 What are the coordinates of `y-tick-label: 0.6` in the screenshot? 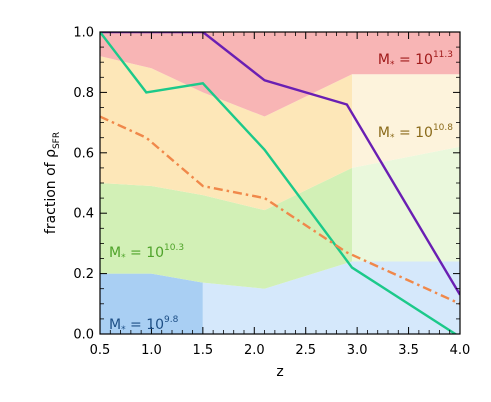 It's located at (83, 153).